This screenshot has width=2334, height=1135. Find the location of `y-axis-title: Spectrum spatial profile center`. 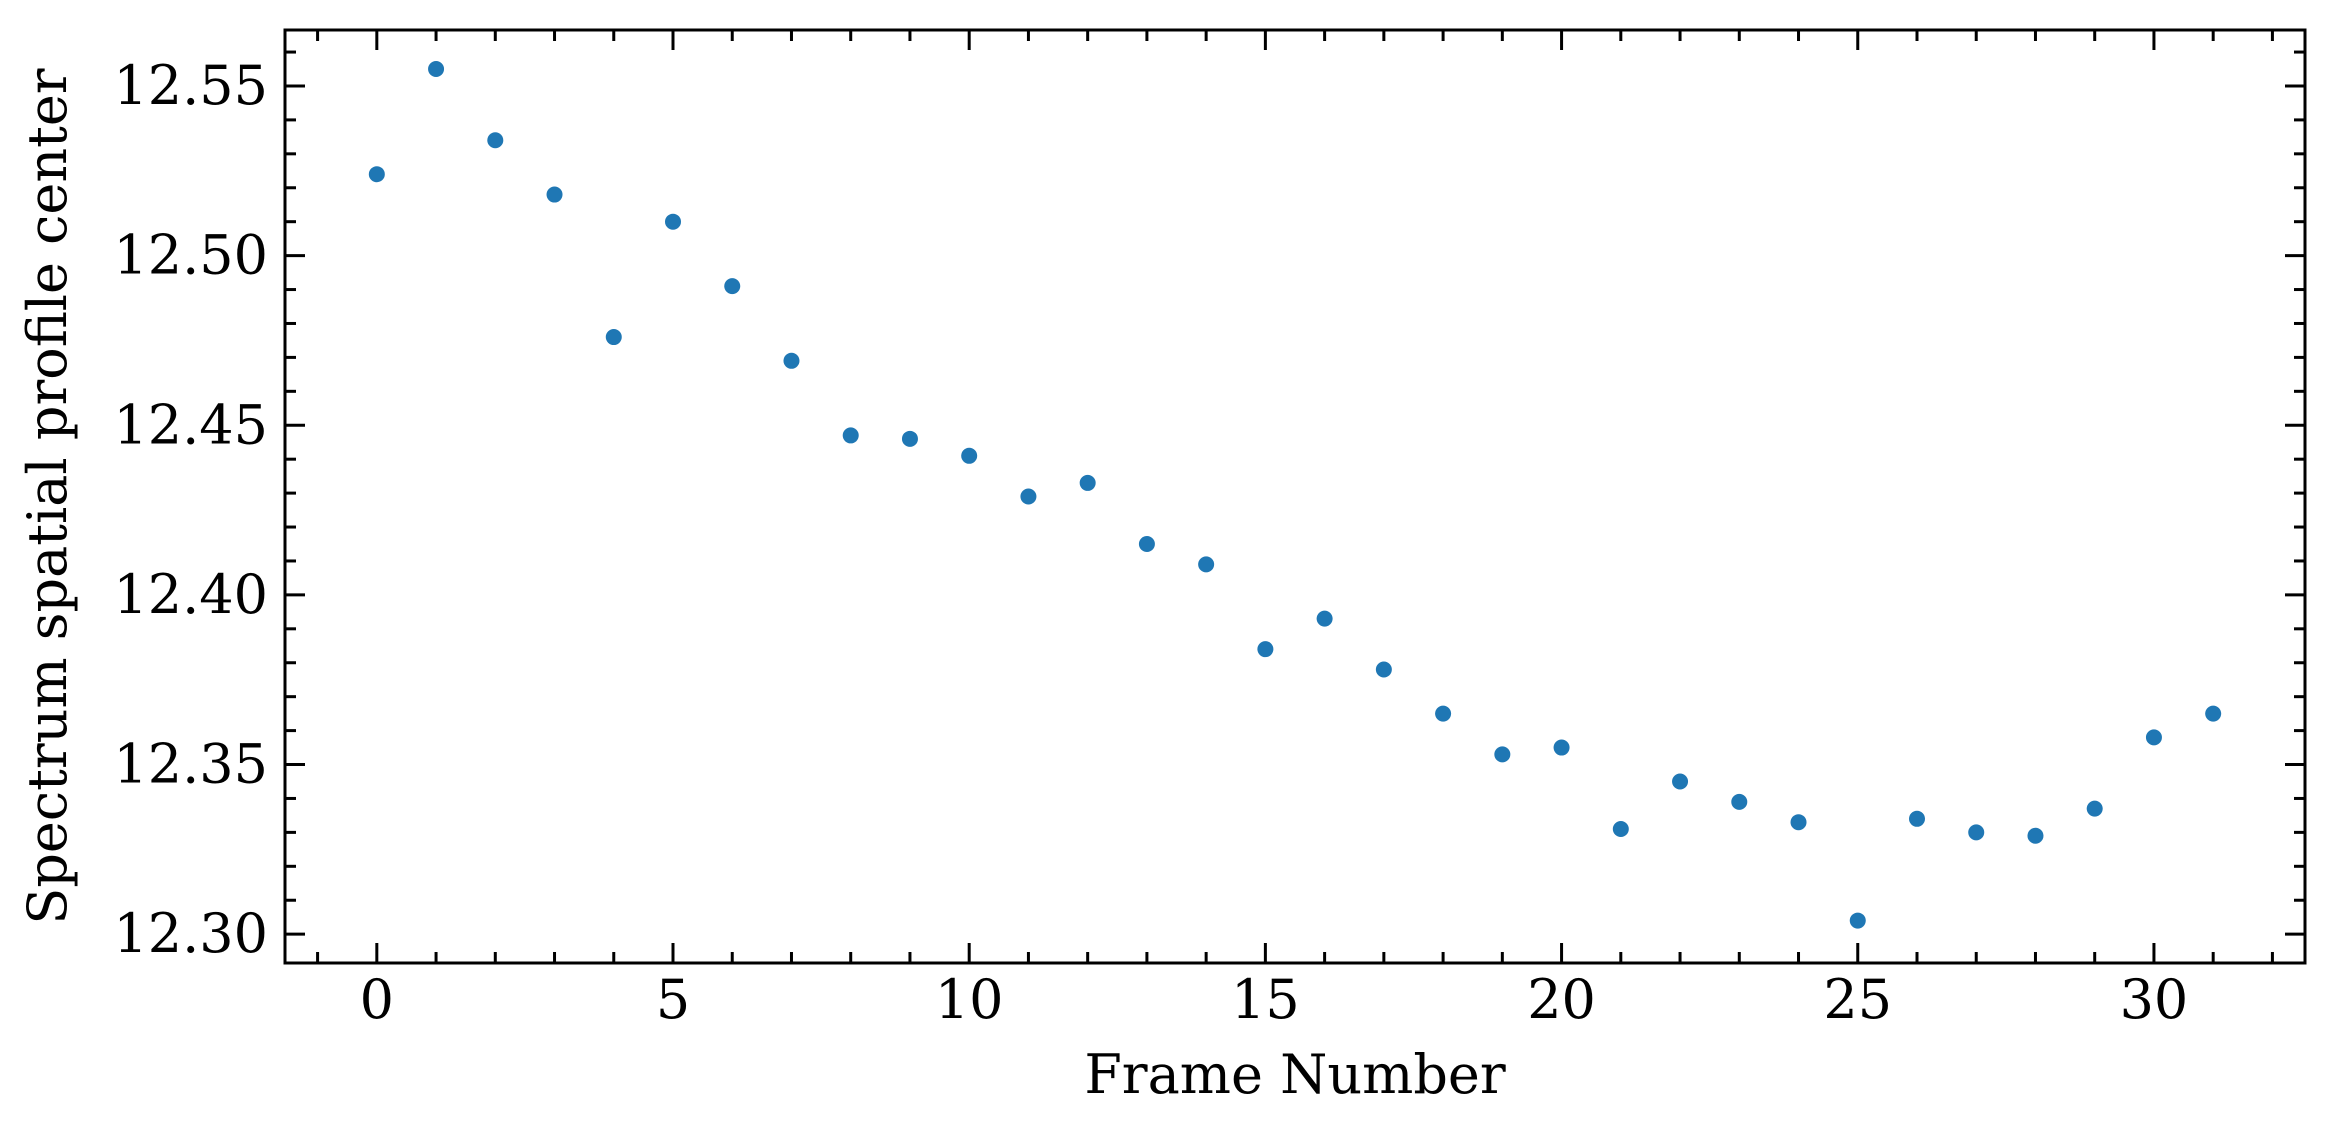

y-axis-title: Spectrum spatial profile center is located at coordinates (47, 496).